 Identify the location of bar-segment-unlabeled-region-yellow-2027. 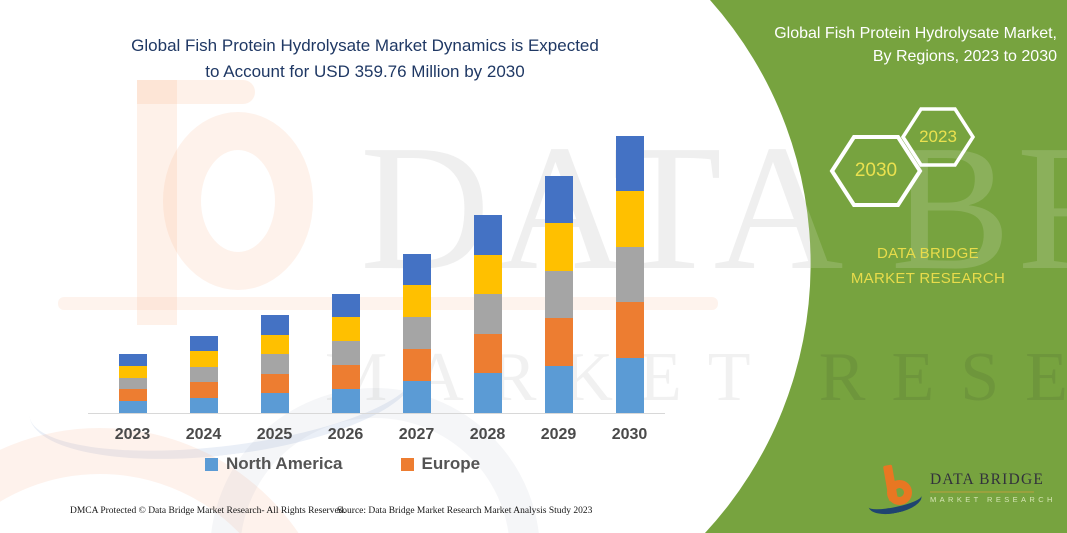
(416, 301).